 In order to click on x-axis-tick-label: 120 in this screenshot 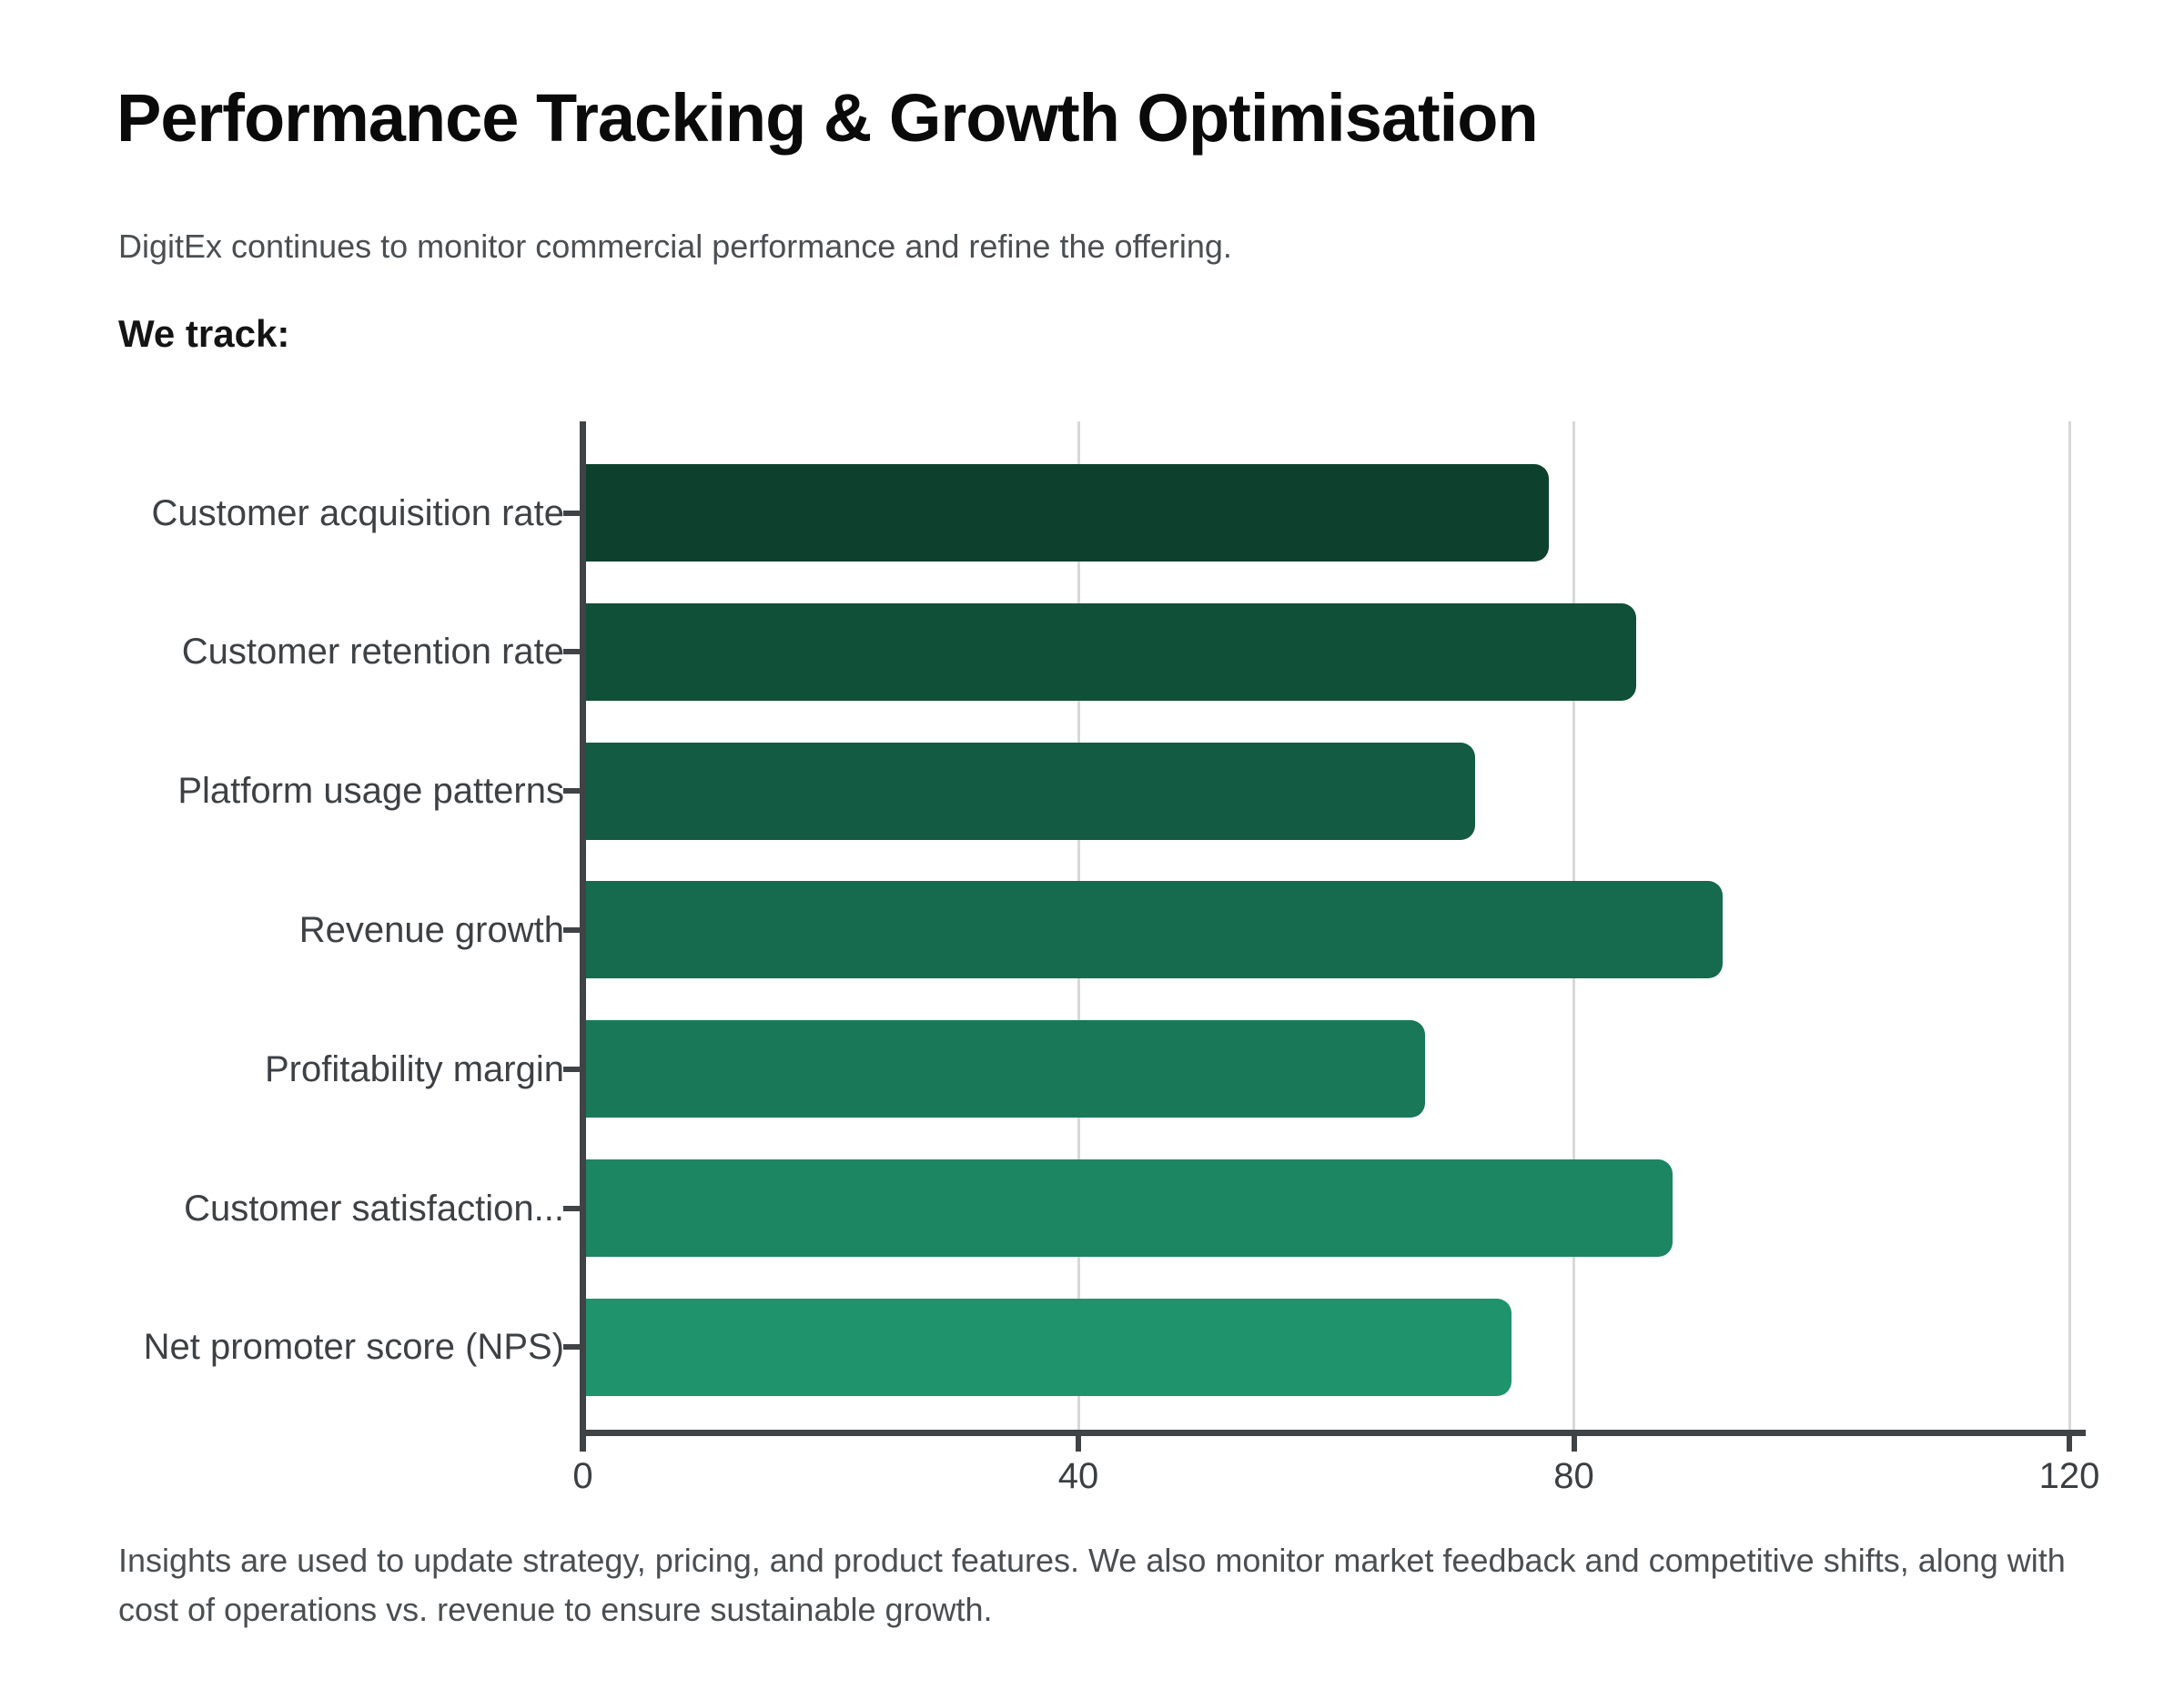, I will do `click(2069, 1476)`.